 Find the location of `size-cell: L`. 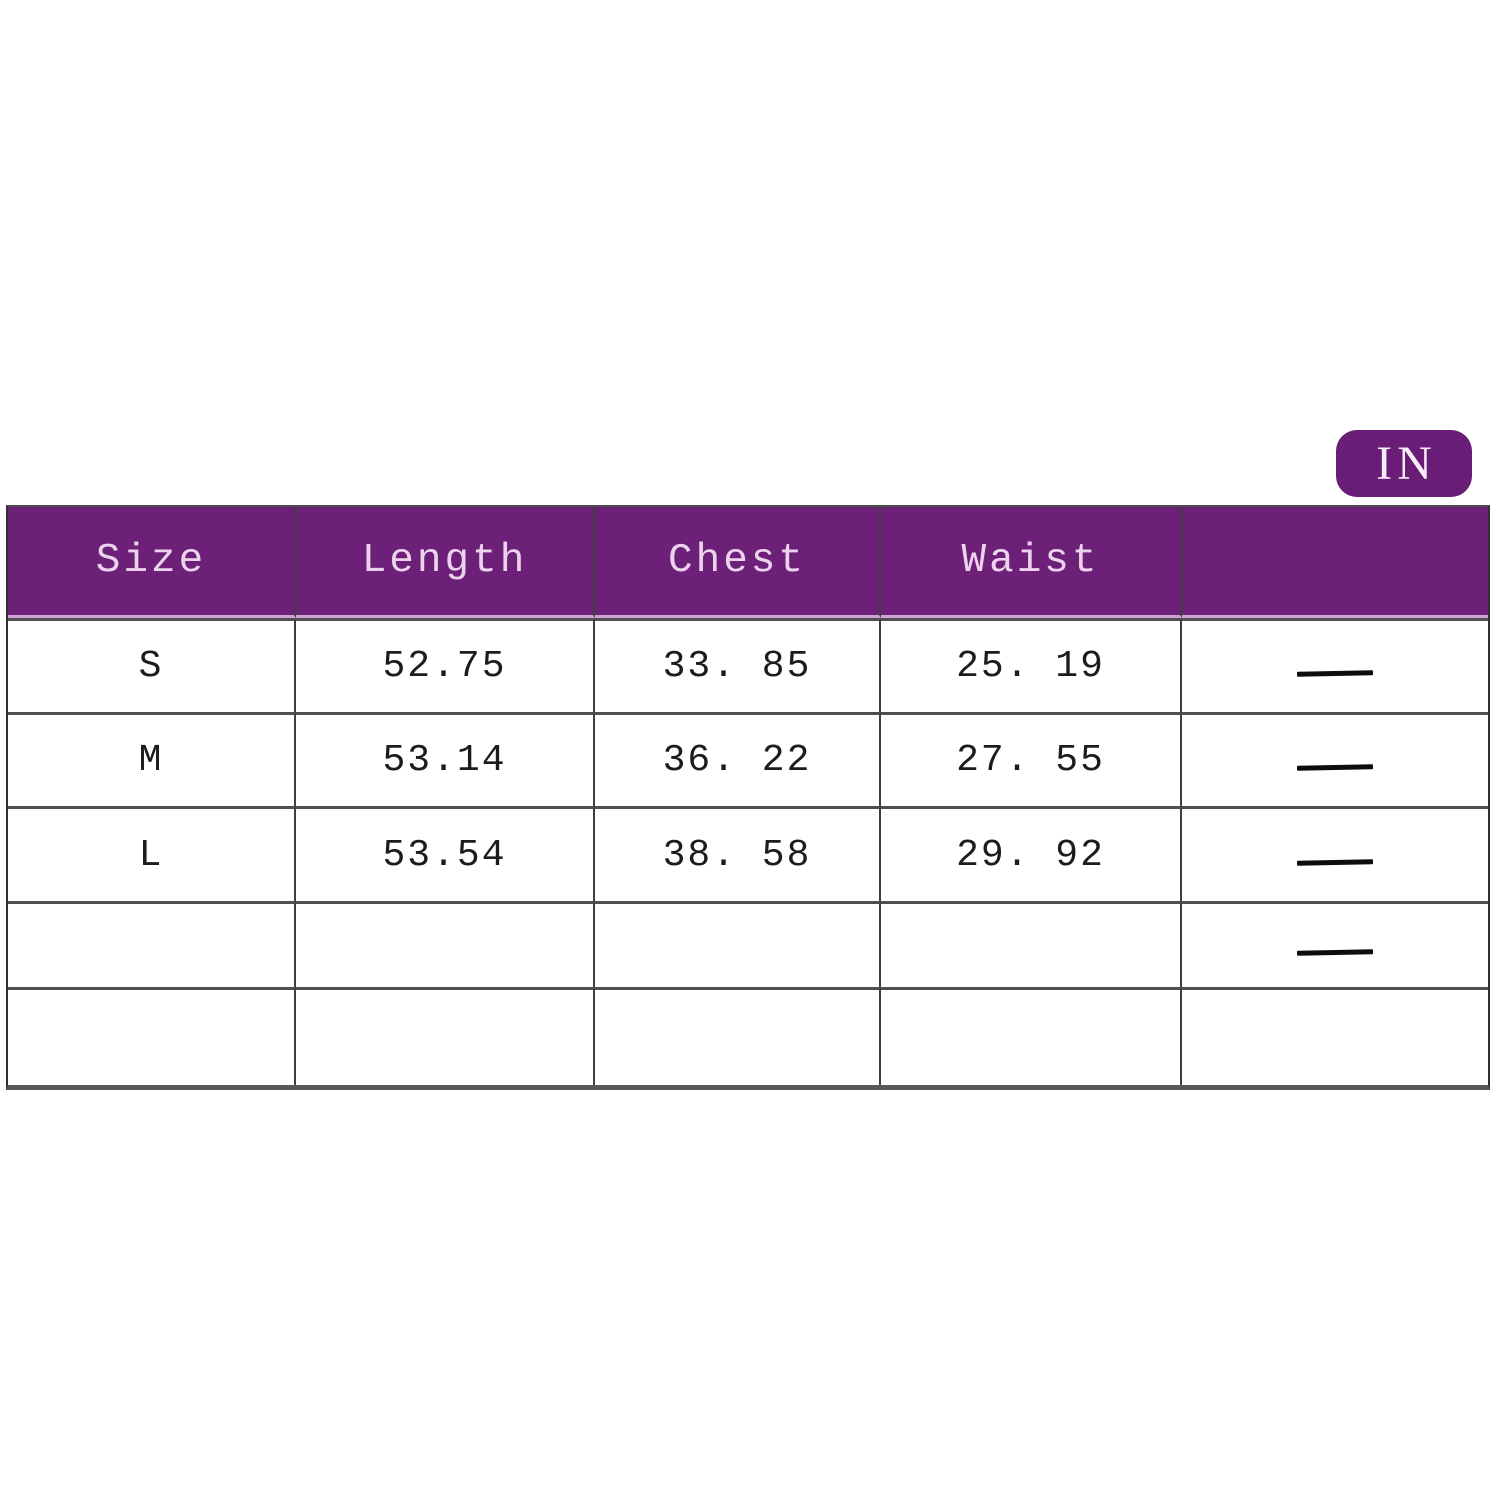

size-cell: L is located at coordinates (152, 853).